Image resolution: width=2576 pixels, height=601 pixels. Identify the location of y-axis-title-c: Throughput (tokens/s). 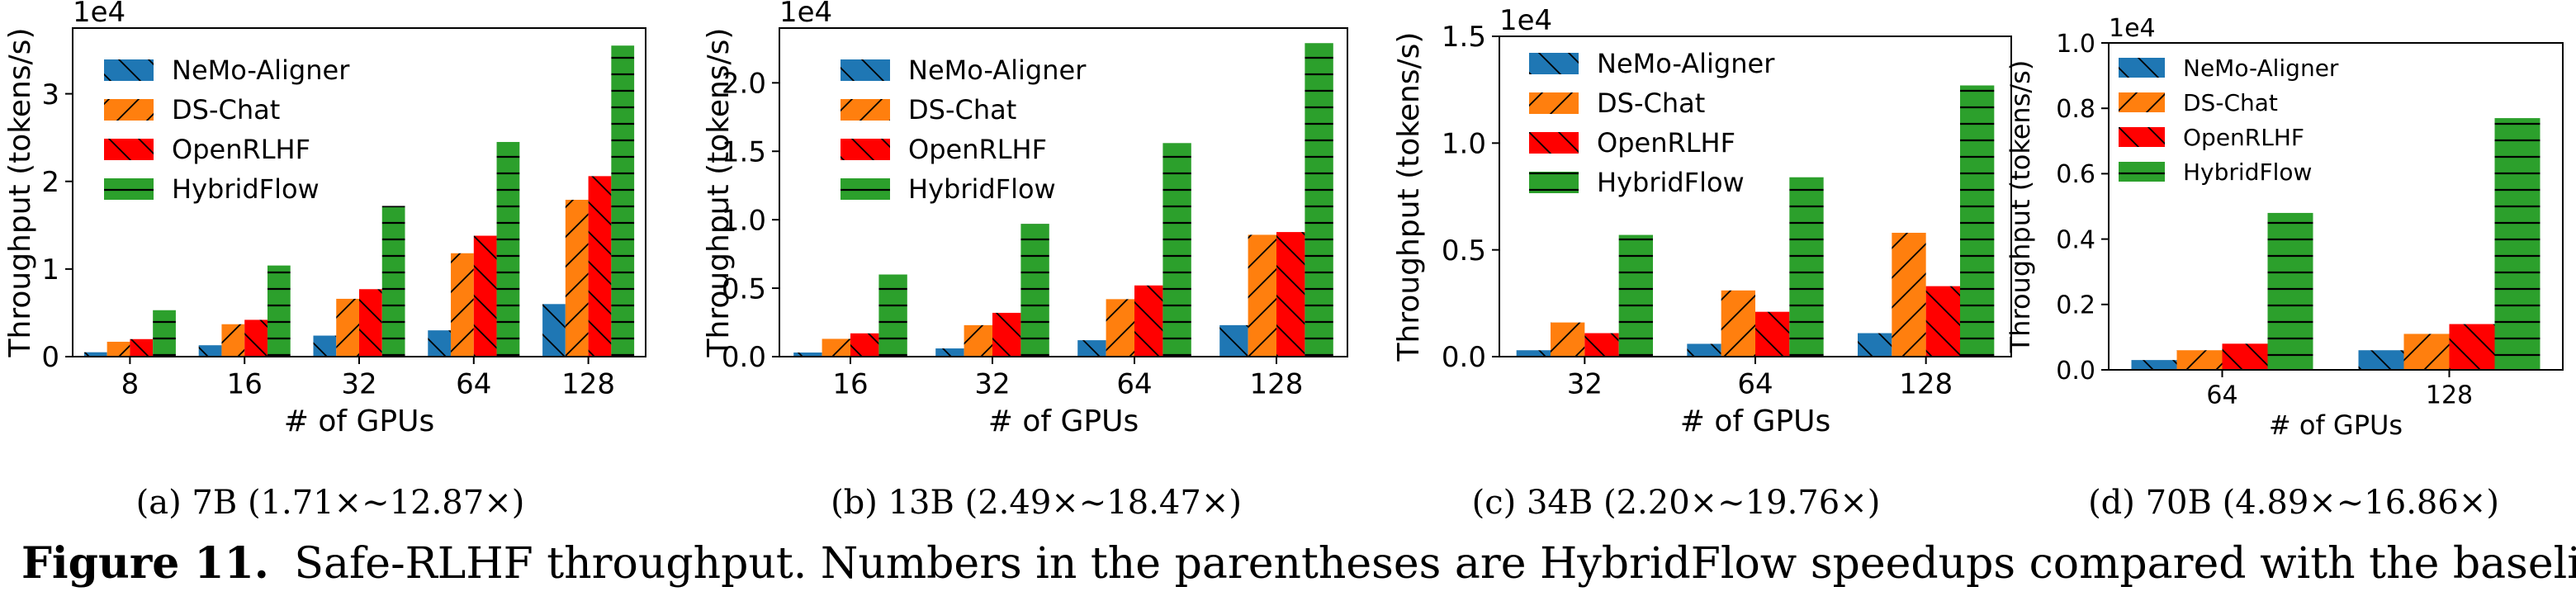
(1409, 197).